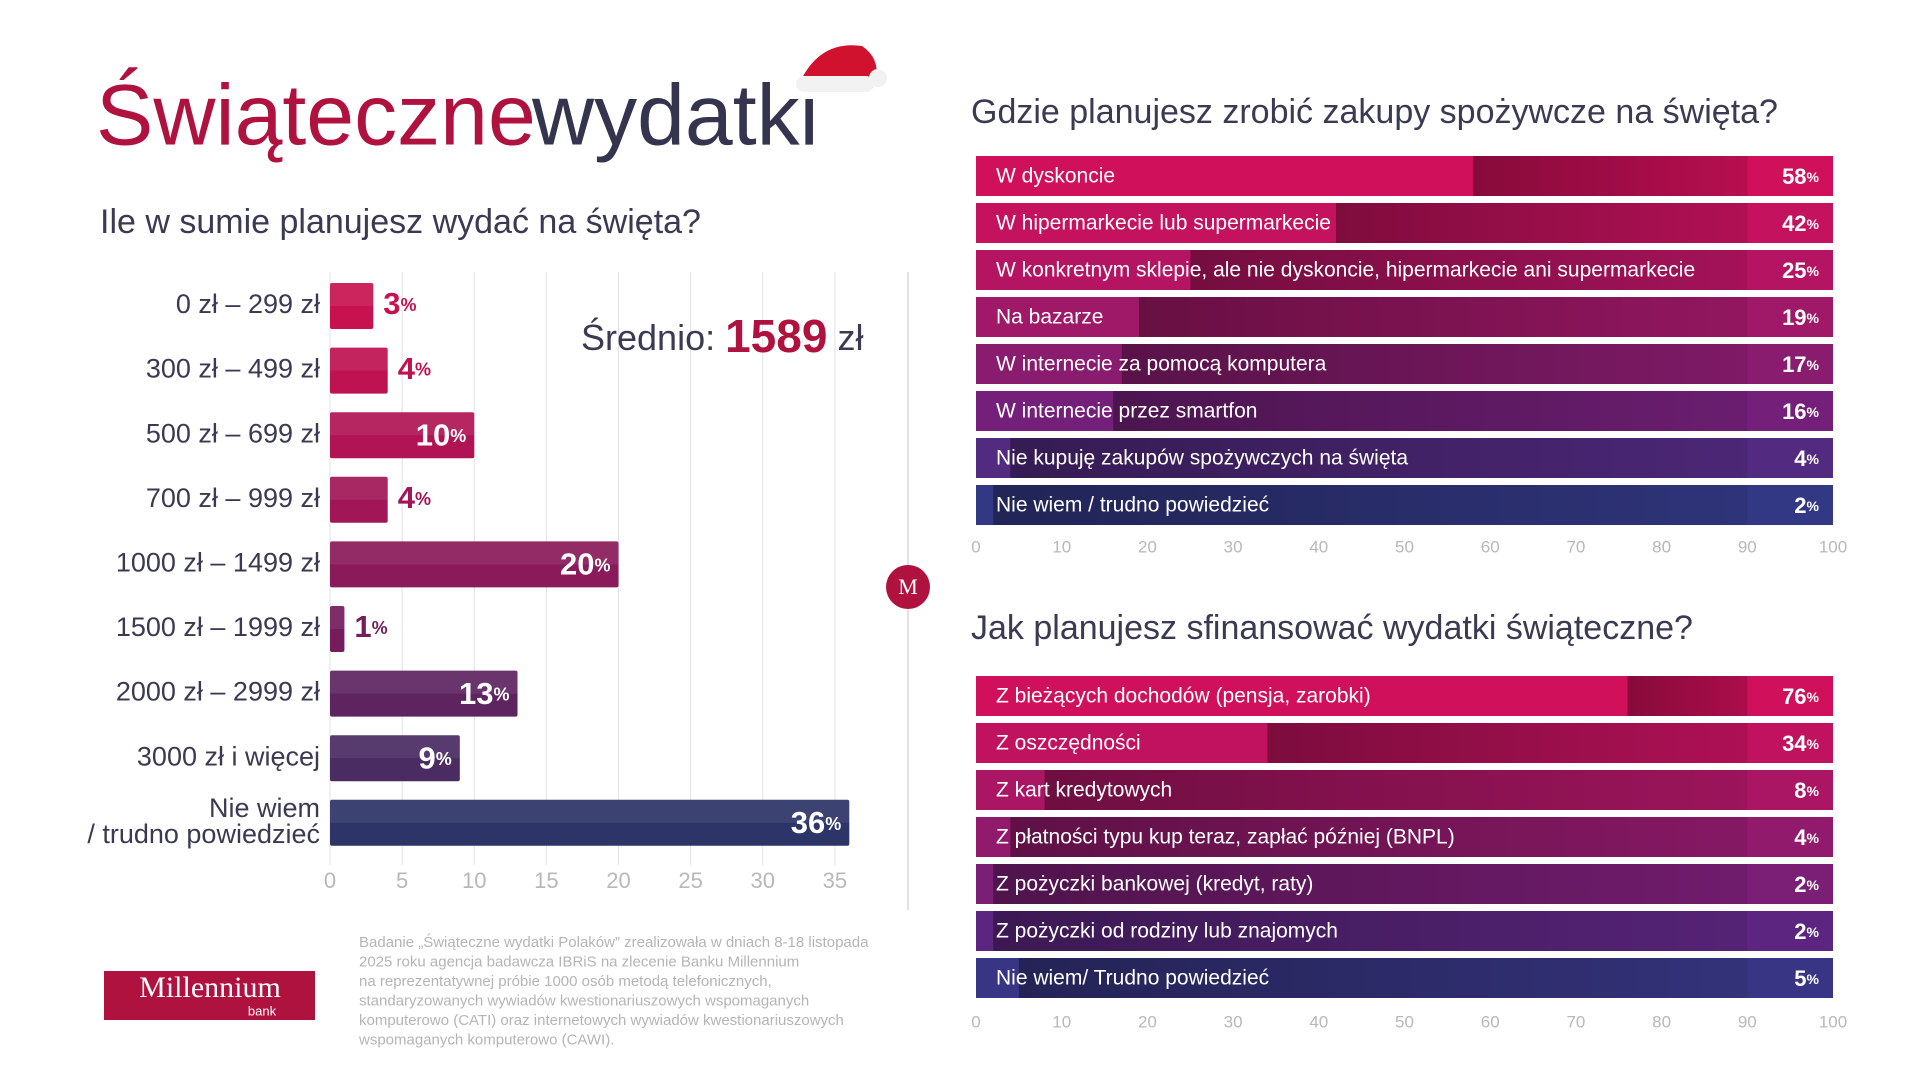 This screenshot has width=1920, height=1081. Describe the element at coordinates (1800, 317) in the screenshot. I see `value-label: 19%` at that location.